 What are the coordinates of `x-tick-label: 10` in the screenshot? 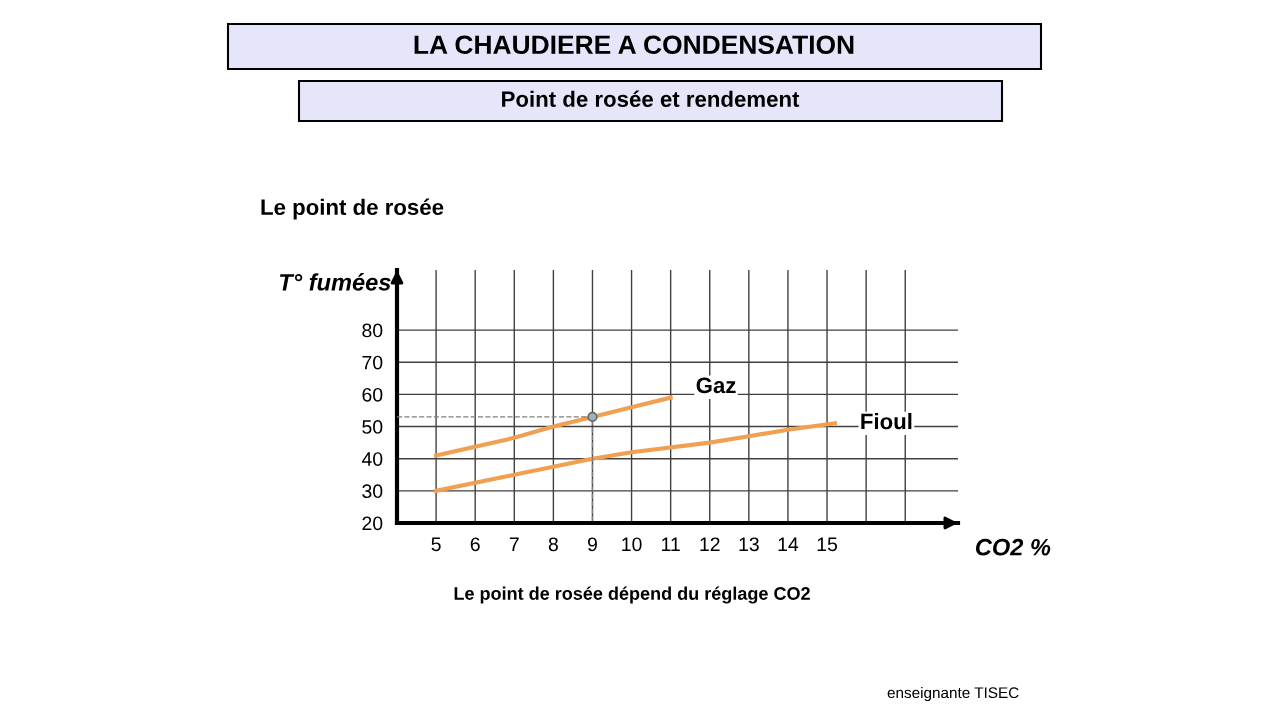 It's located at (632, 544).